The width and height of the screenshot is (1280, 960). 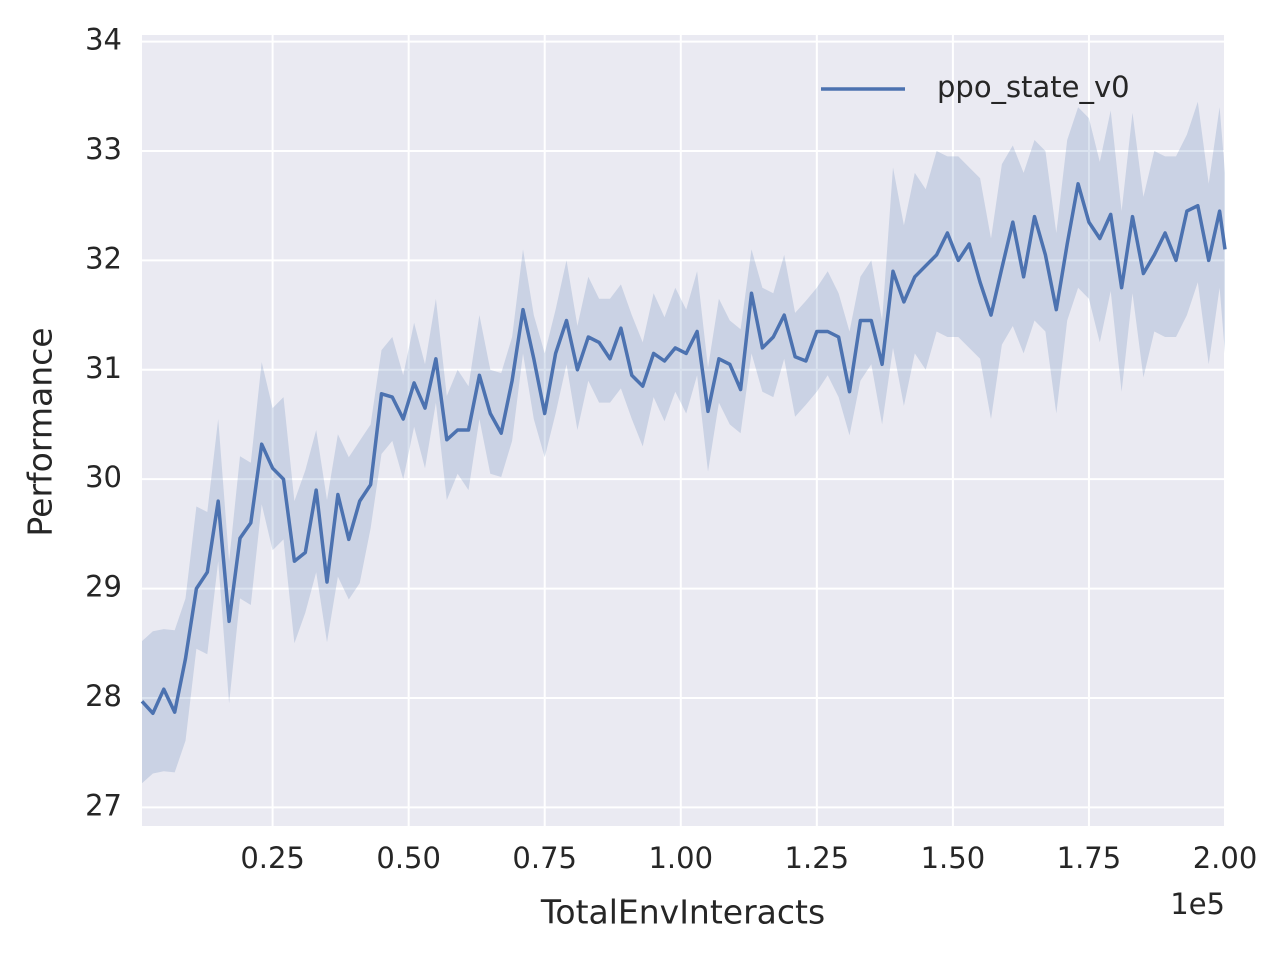 What do you see at coordinates (103, 258) in the screenshot?
I see `y-tick-label: 32` at bounding box center [103, 258].